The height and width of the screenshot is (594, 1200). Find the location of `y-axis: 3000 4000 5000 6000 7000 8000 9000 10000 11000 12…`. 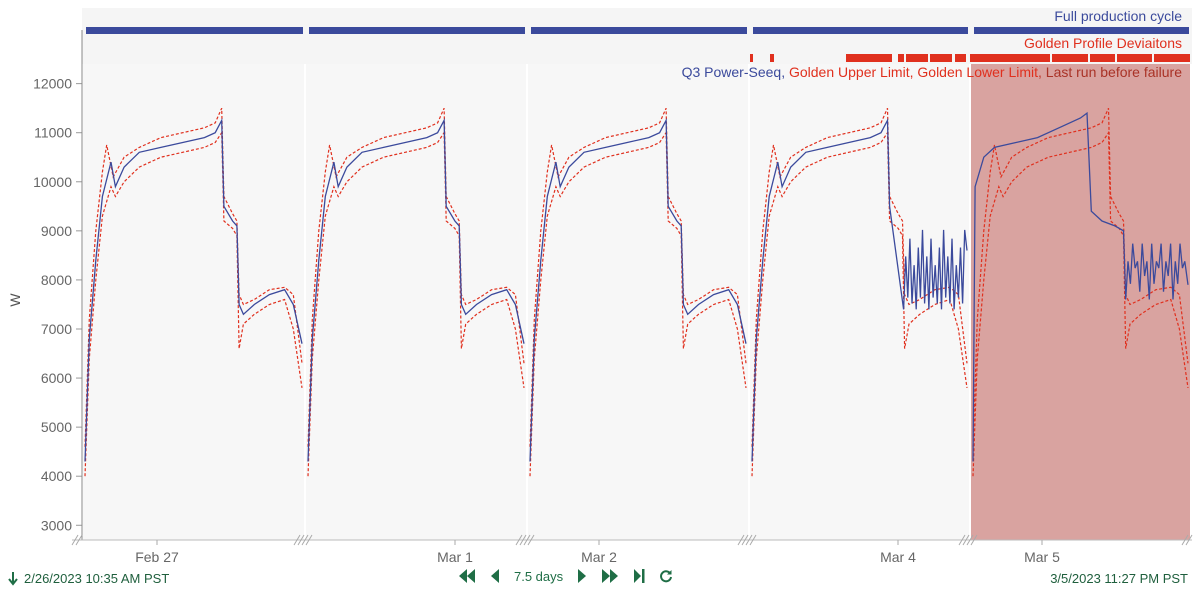

y-axis: 3000 4000 5000 6000 7000 8000 9000 10000 11000 12… is located at coordinates (57, 304).